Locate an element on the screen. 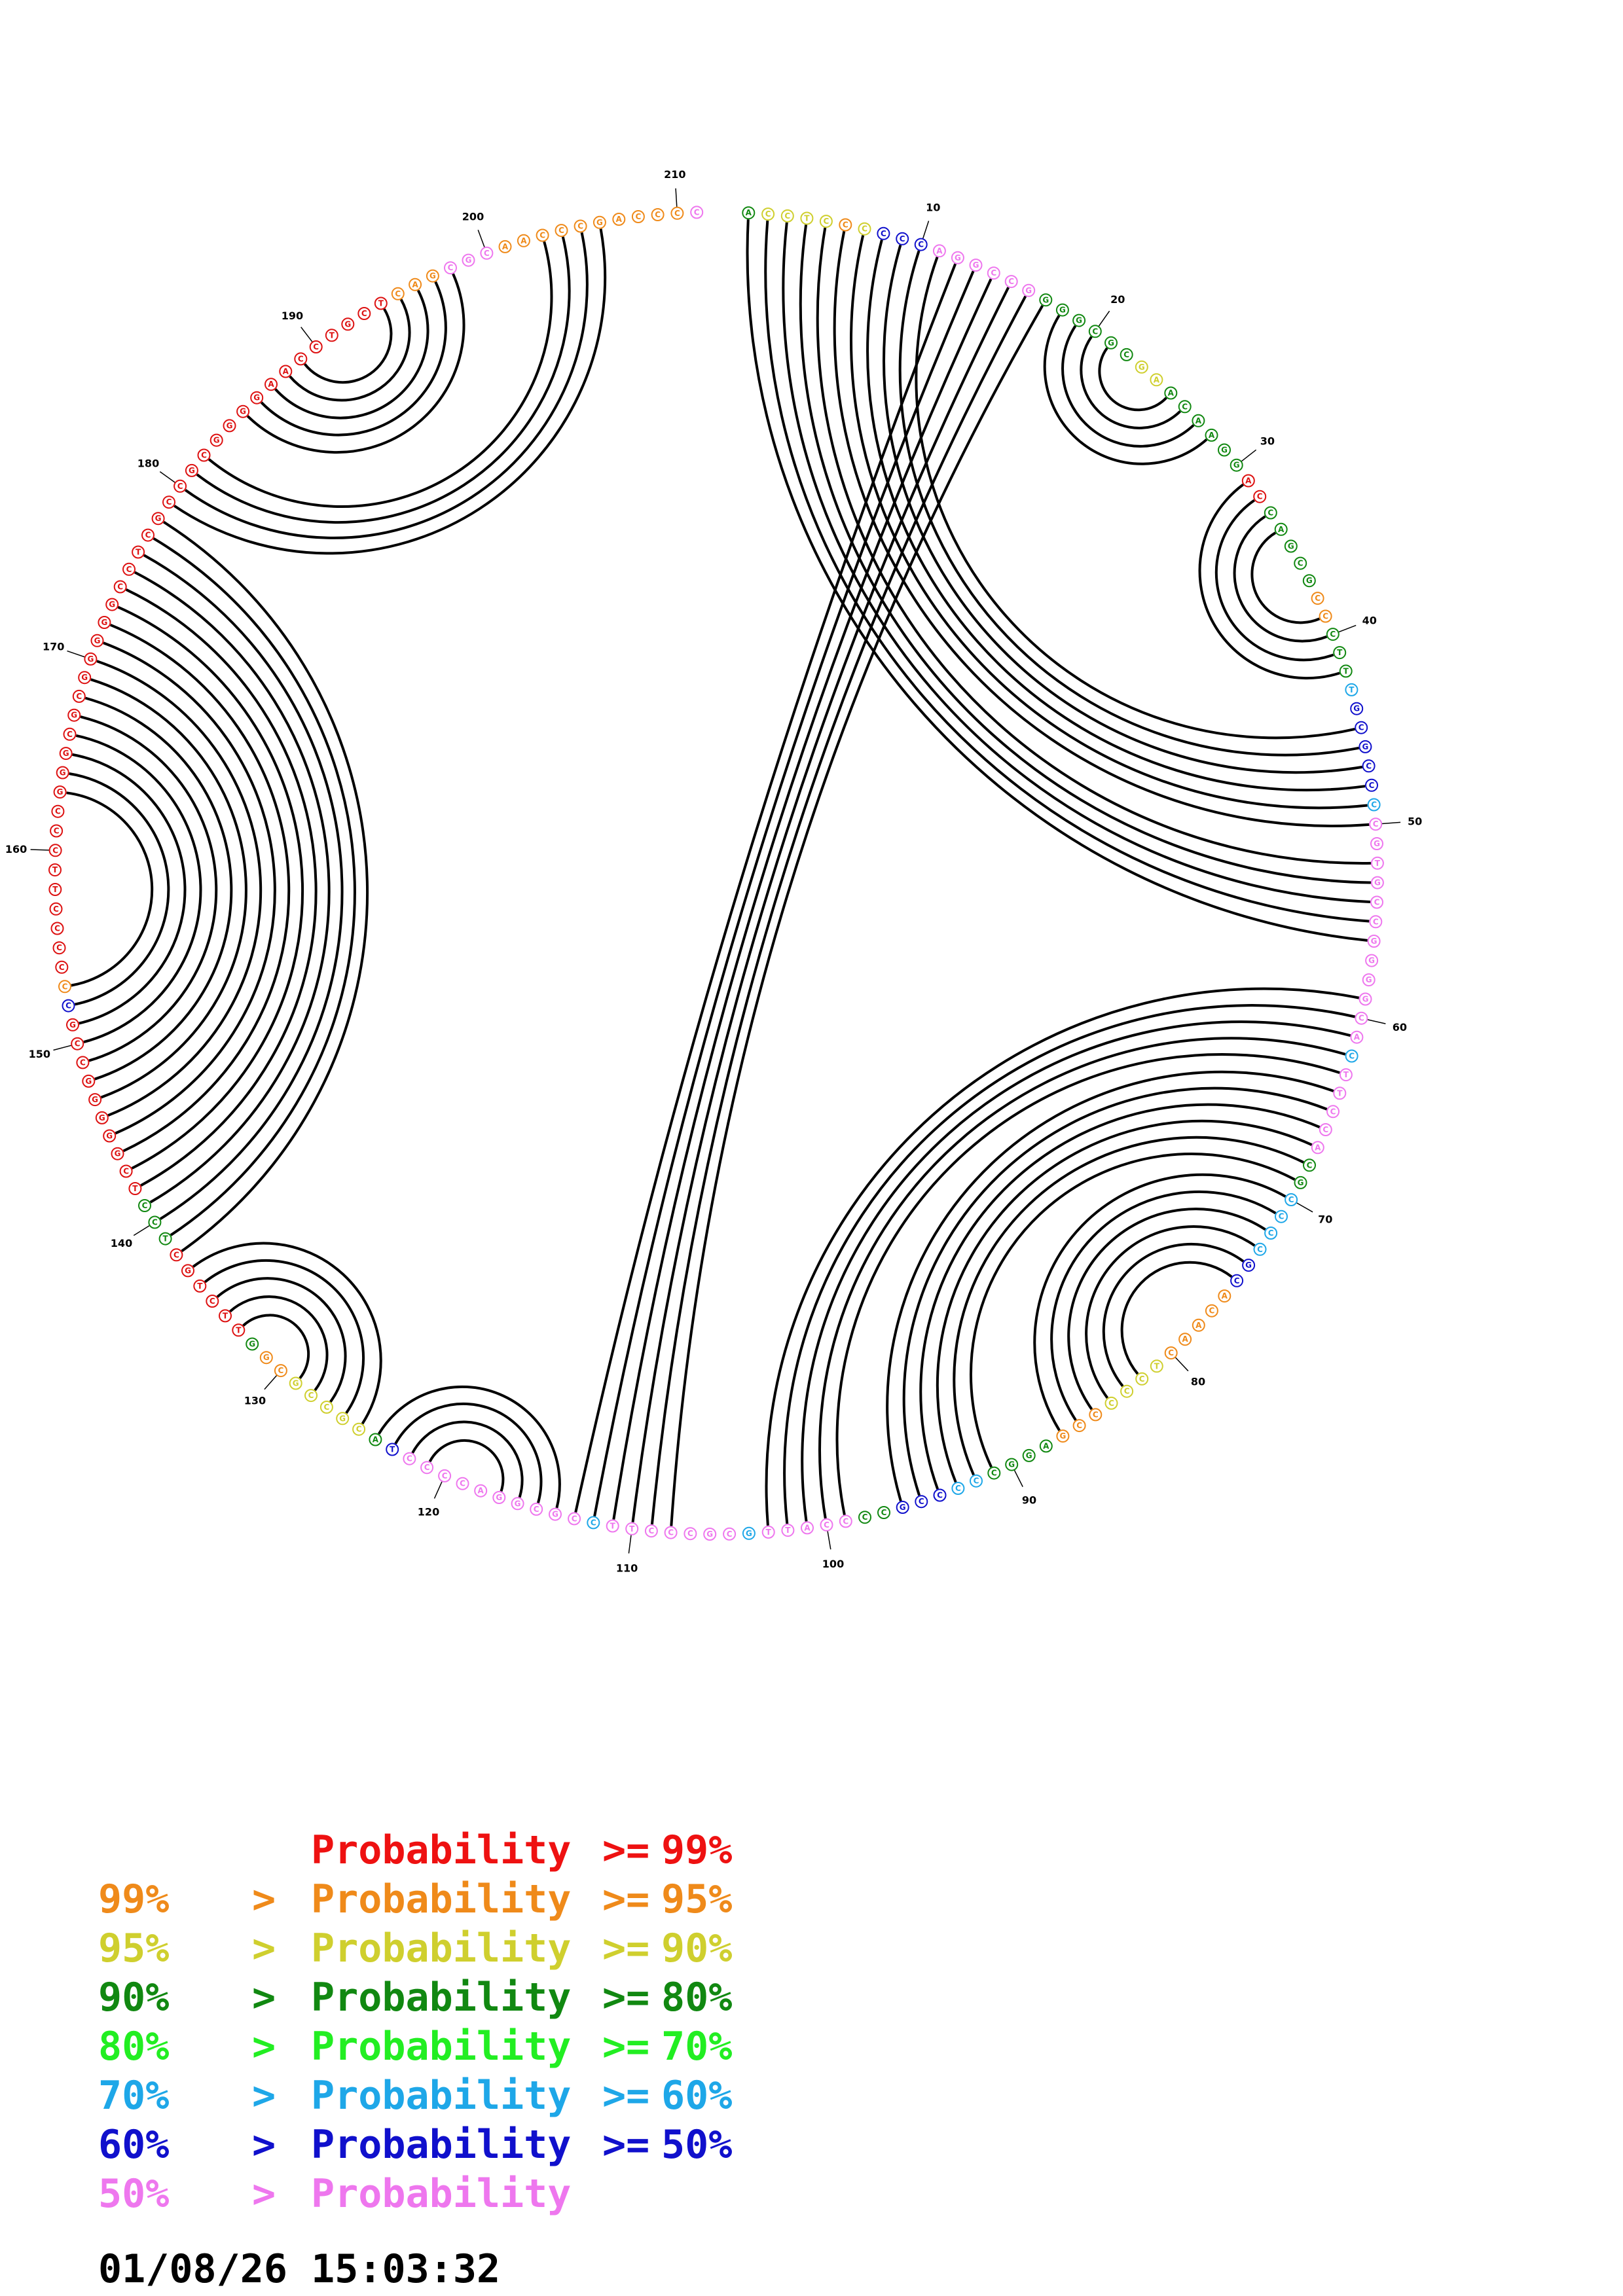  tick-label: 130 is located at coordinates (255, 1400).